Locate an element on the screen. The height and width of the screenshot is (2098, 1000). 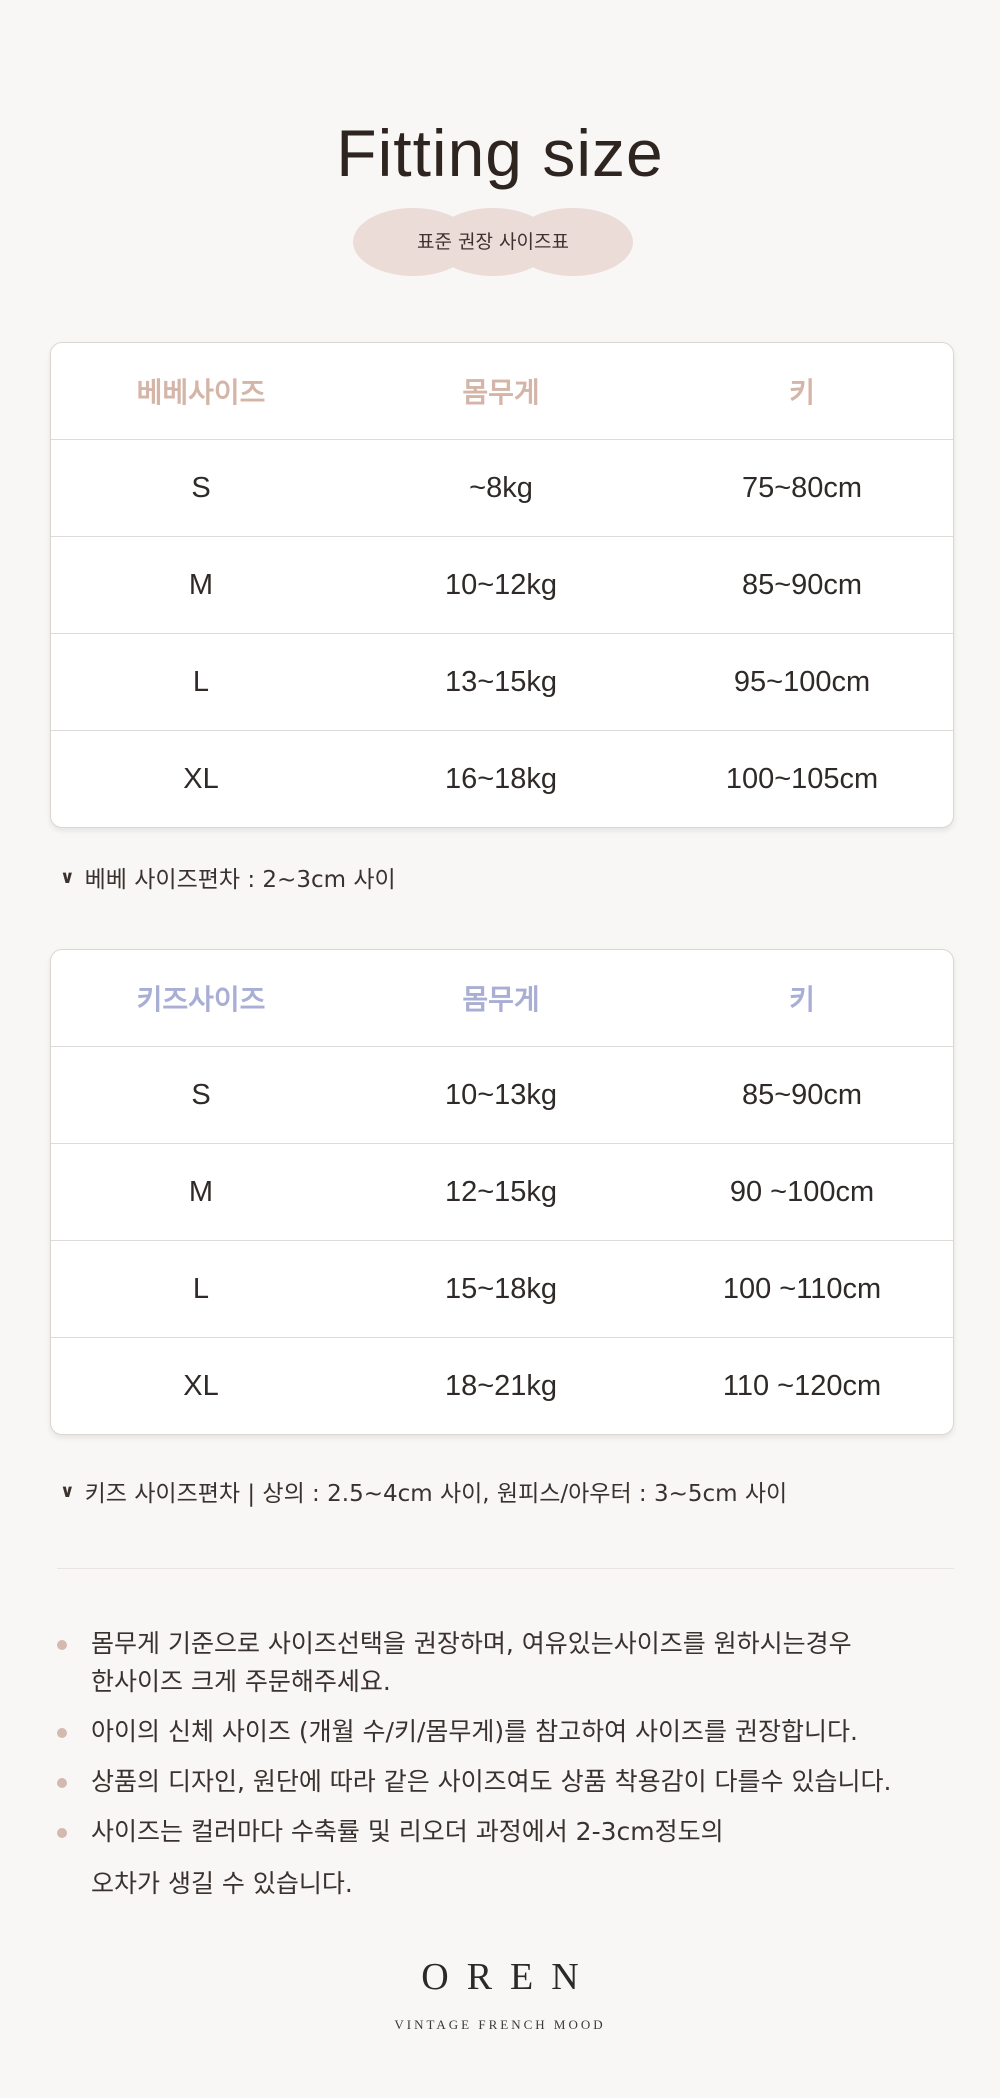
subtitle-text: 표준 권장 사이즈표 is located at coordinates (493, 242).